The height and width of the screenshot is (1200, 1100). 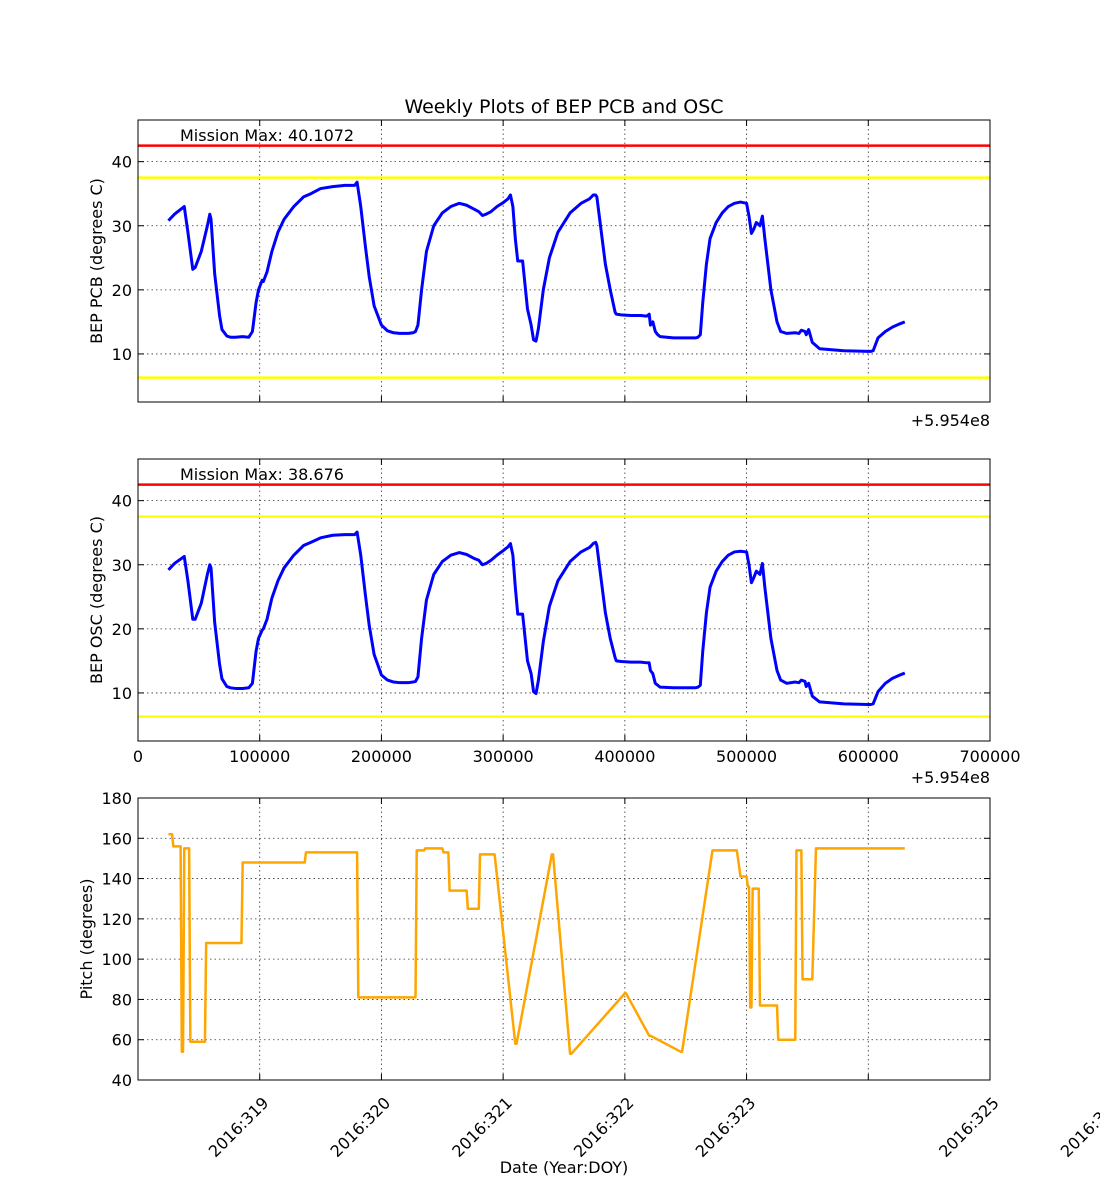 What do you see at coordinates (116, 838) in the screenshot?
I see `pitch-y-tick-label: 160` at bounding box center [116, 838].